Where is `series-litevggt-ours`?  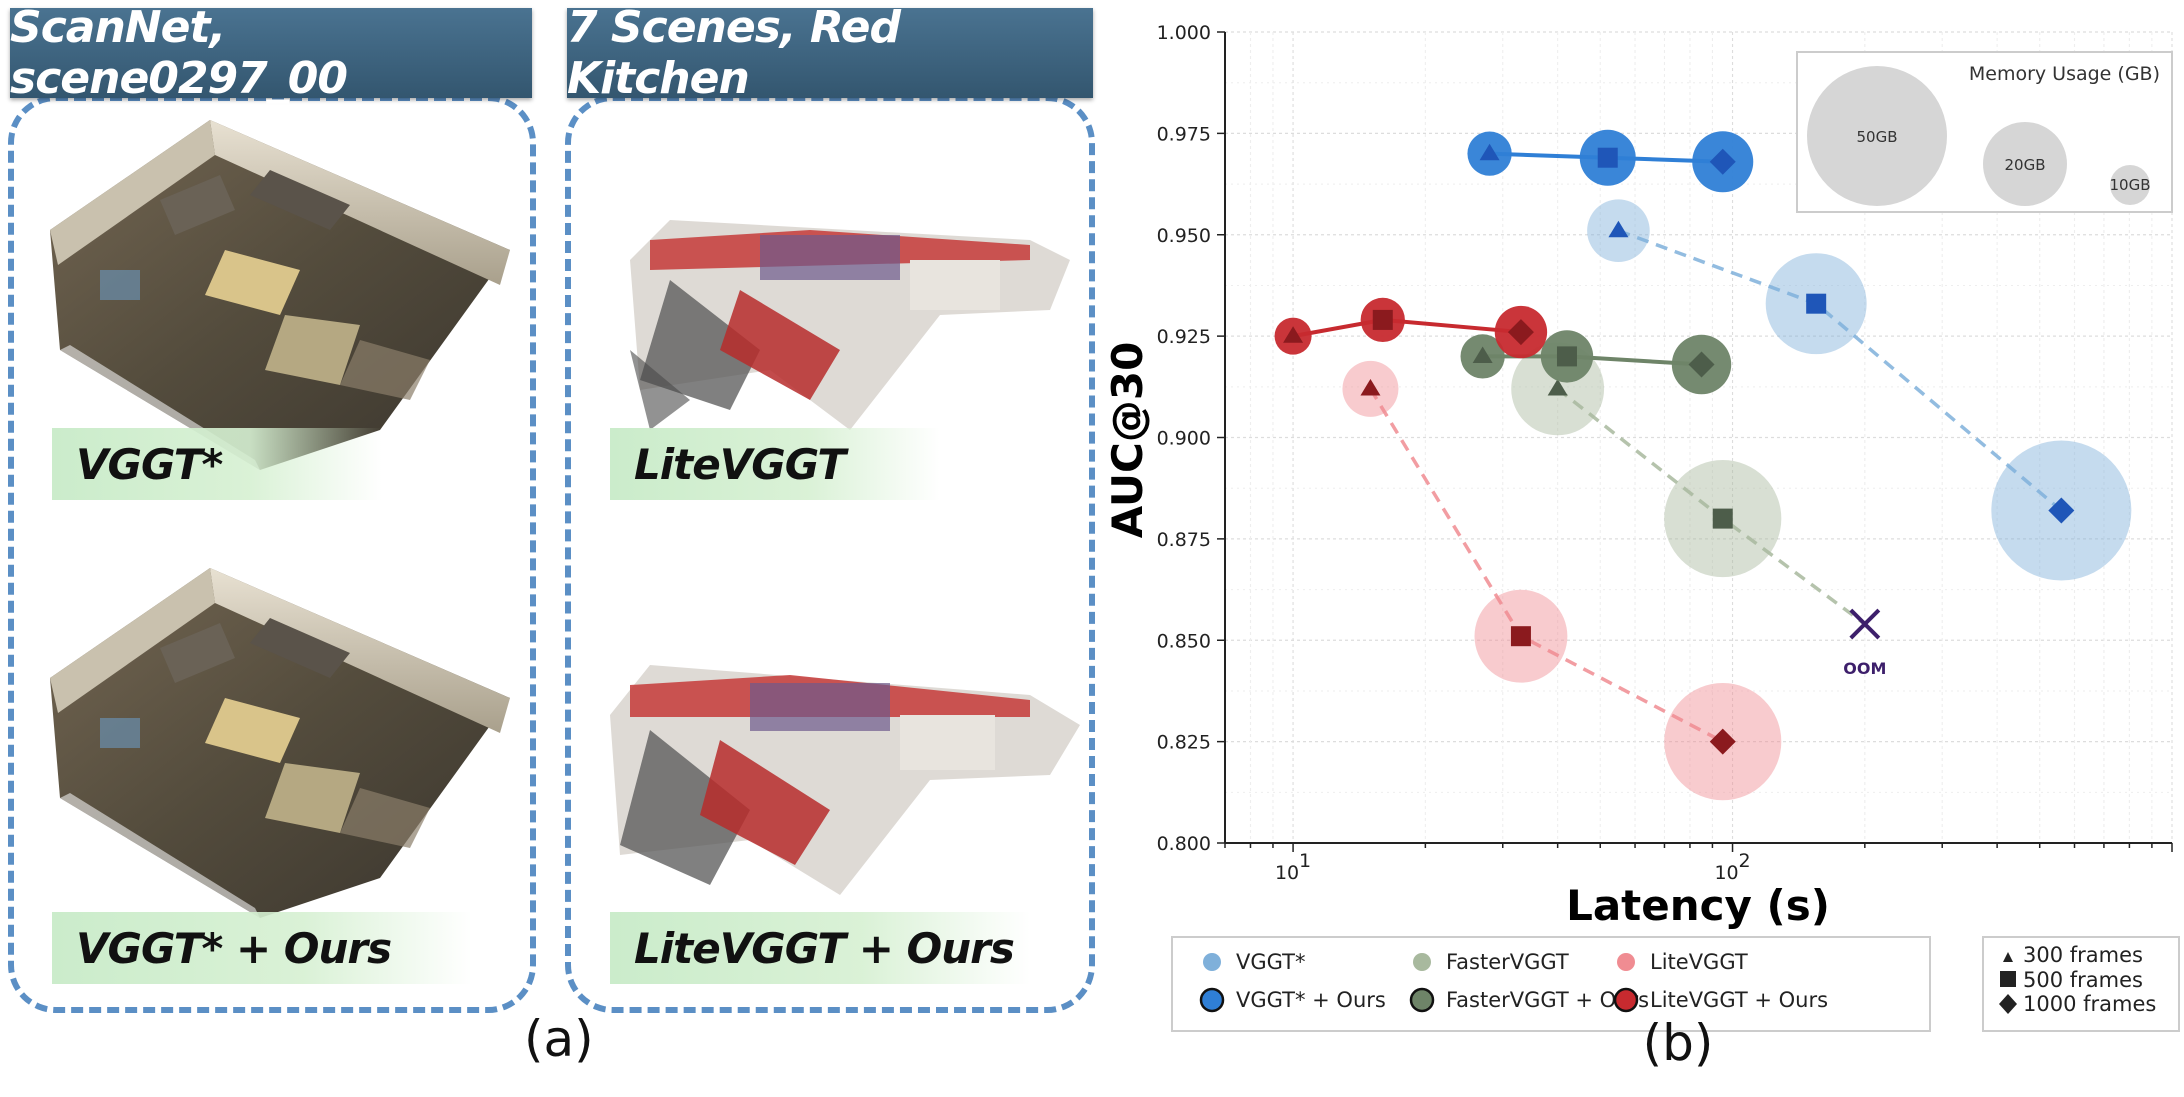
series-litevggt-ours is located at coordinates (1411, 328).